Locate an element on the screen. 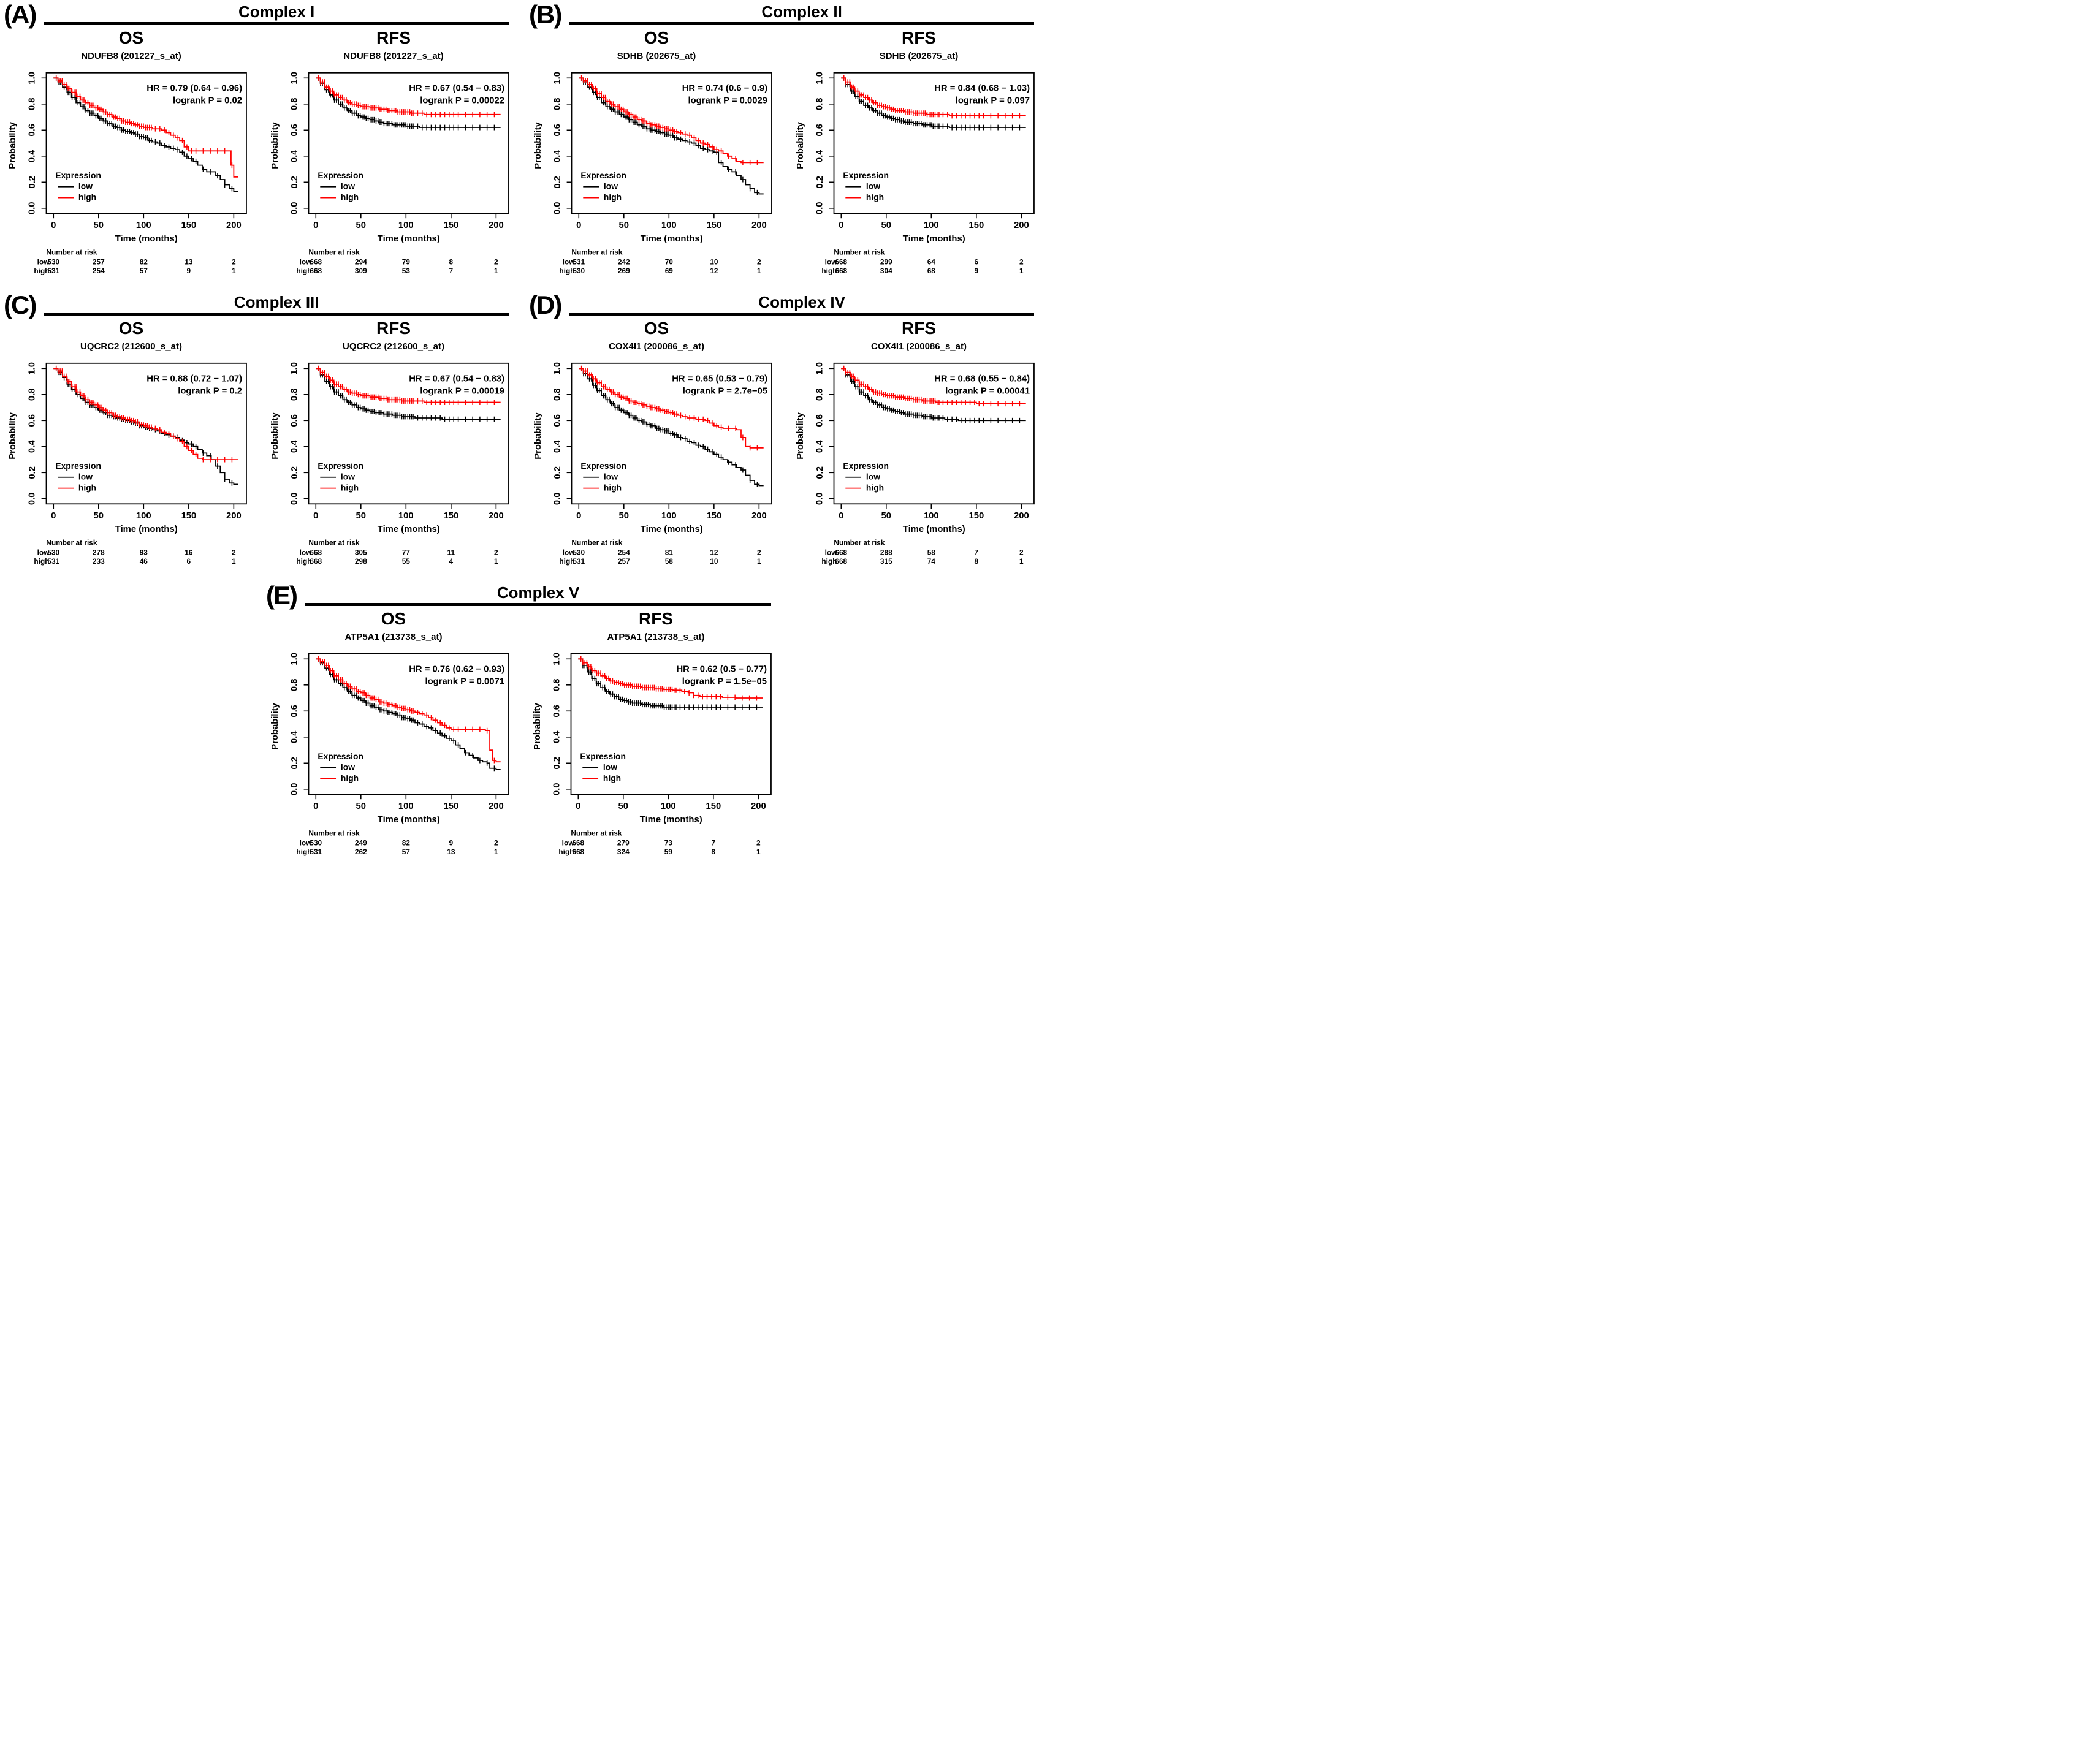 This screenshot has width=2100, height=1744. panel-E-title-rule is located at coordinates (538, 605).